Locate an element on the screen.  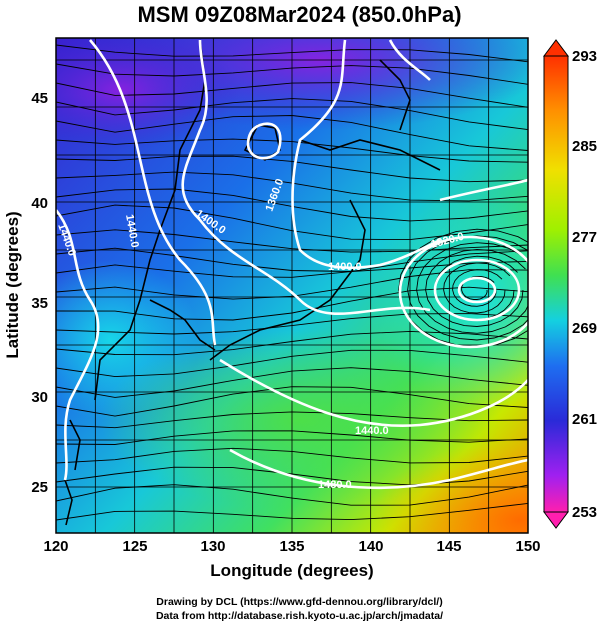
colorbar-tick-label: 261 is located at coordinates (584, 419).